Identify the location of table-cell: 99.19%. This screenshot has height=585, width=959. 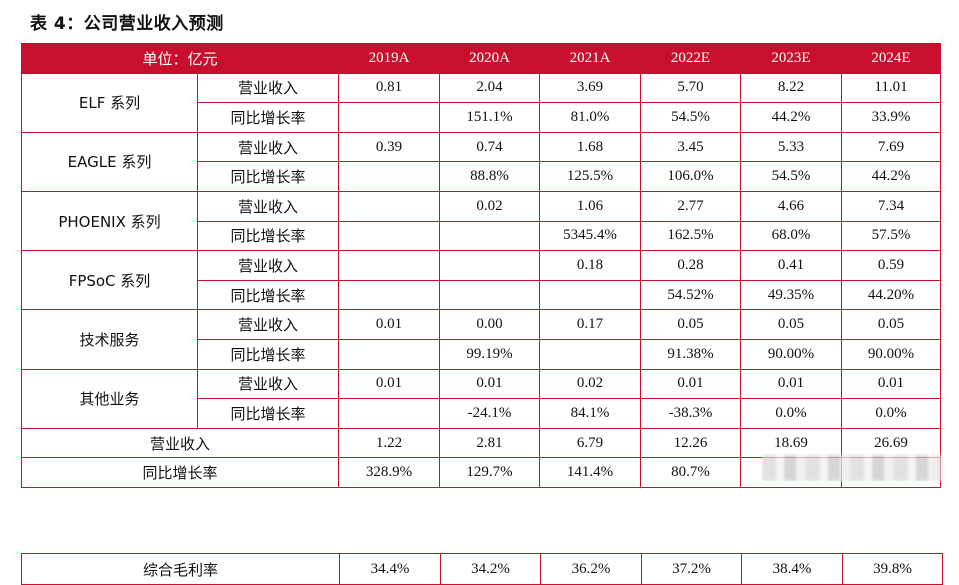
(490, 354).